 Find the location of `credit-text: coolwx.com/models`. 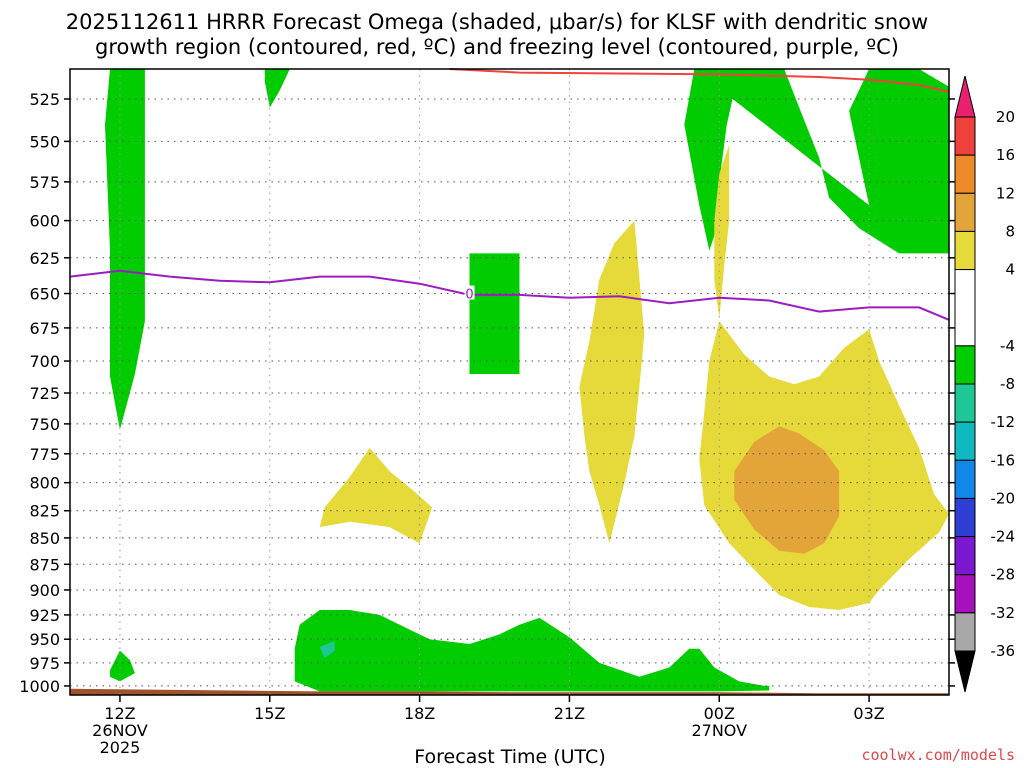

credit-text: coolwx.com/models is located at coordinates (938, 755).